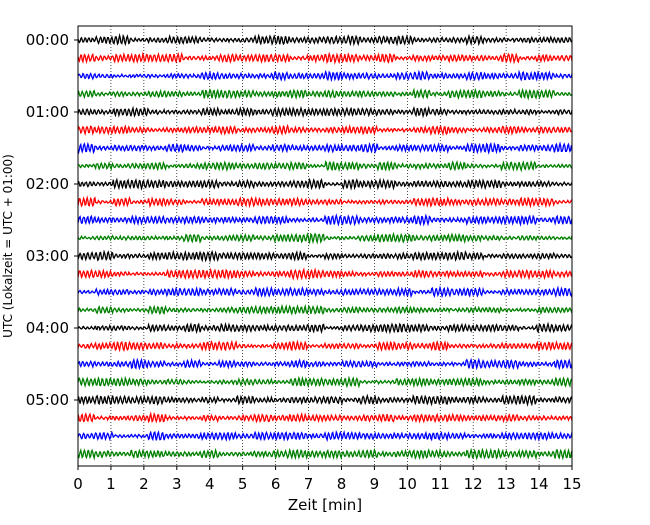 The height and width of the screenshot is (525, 650). I want to click on x-tick-label: 15, so click(571, 484).